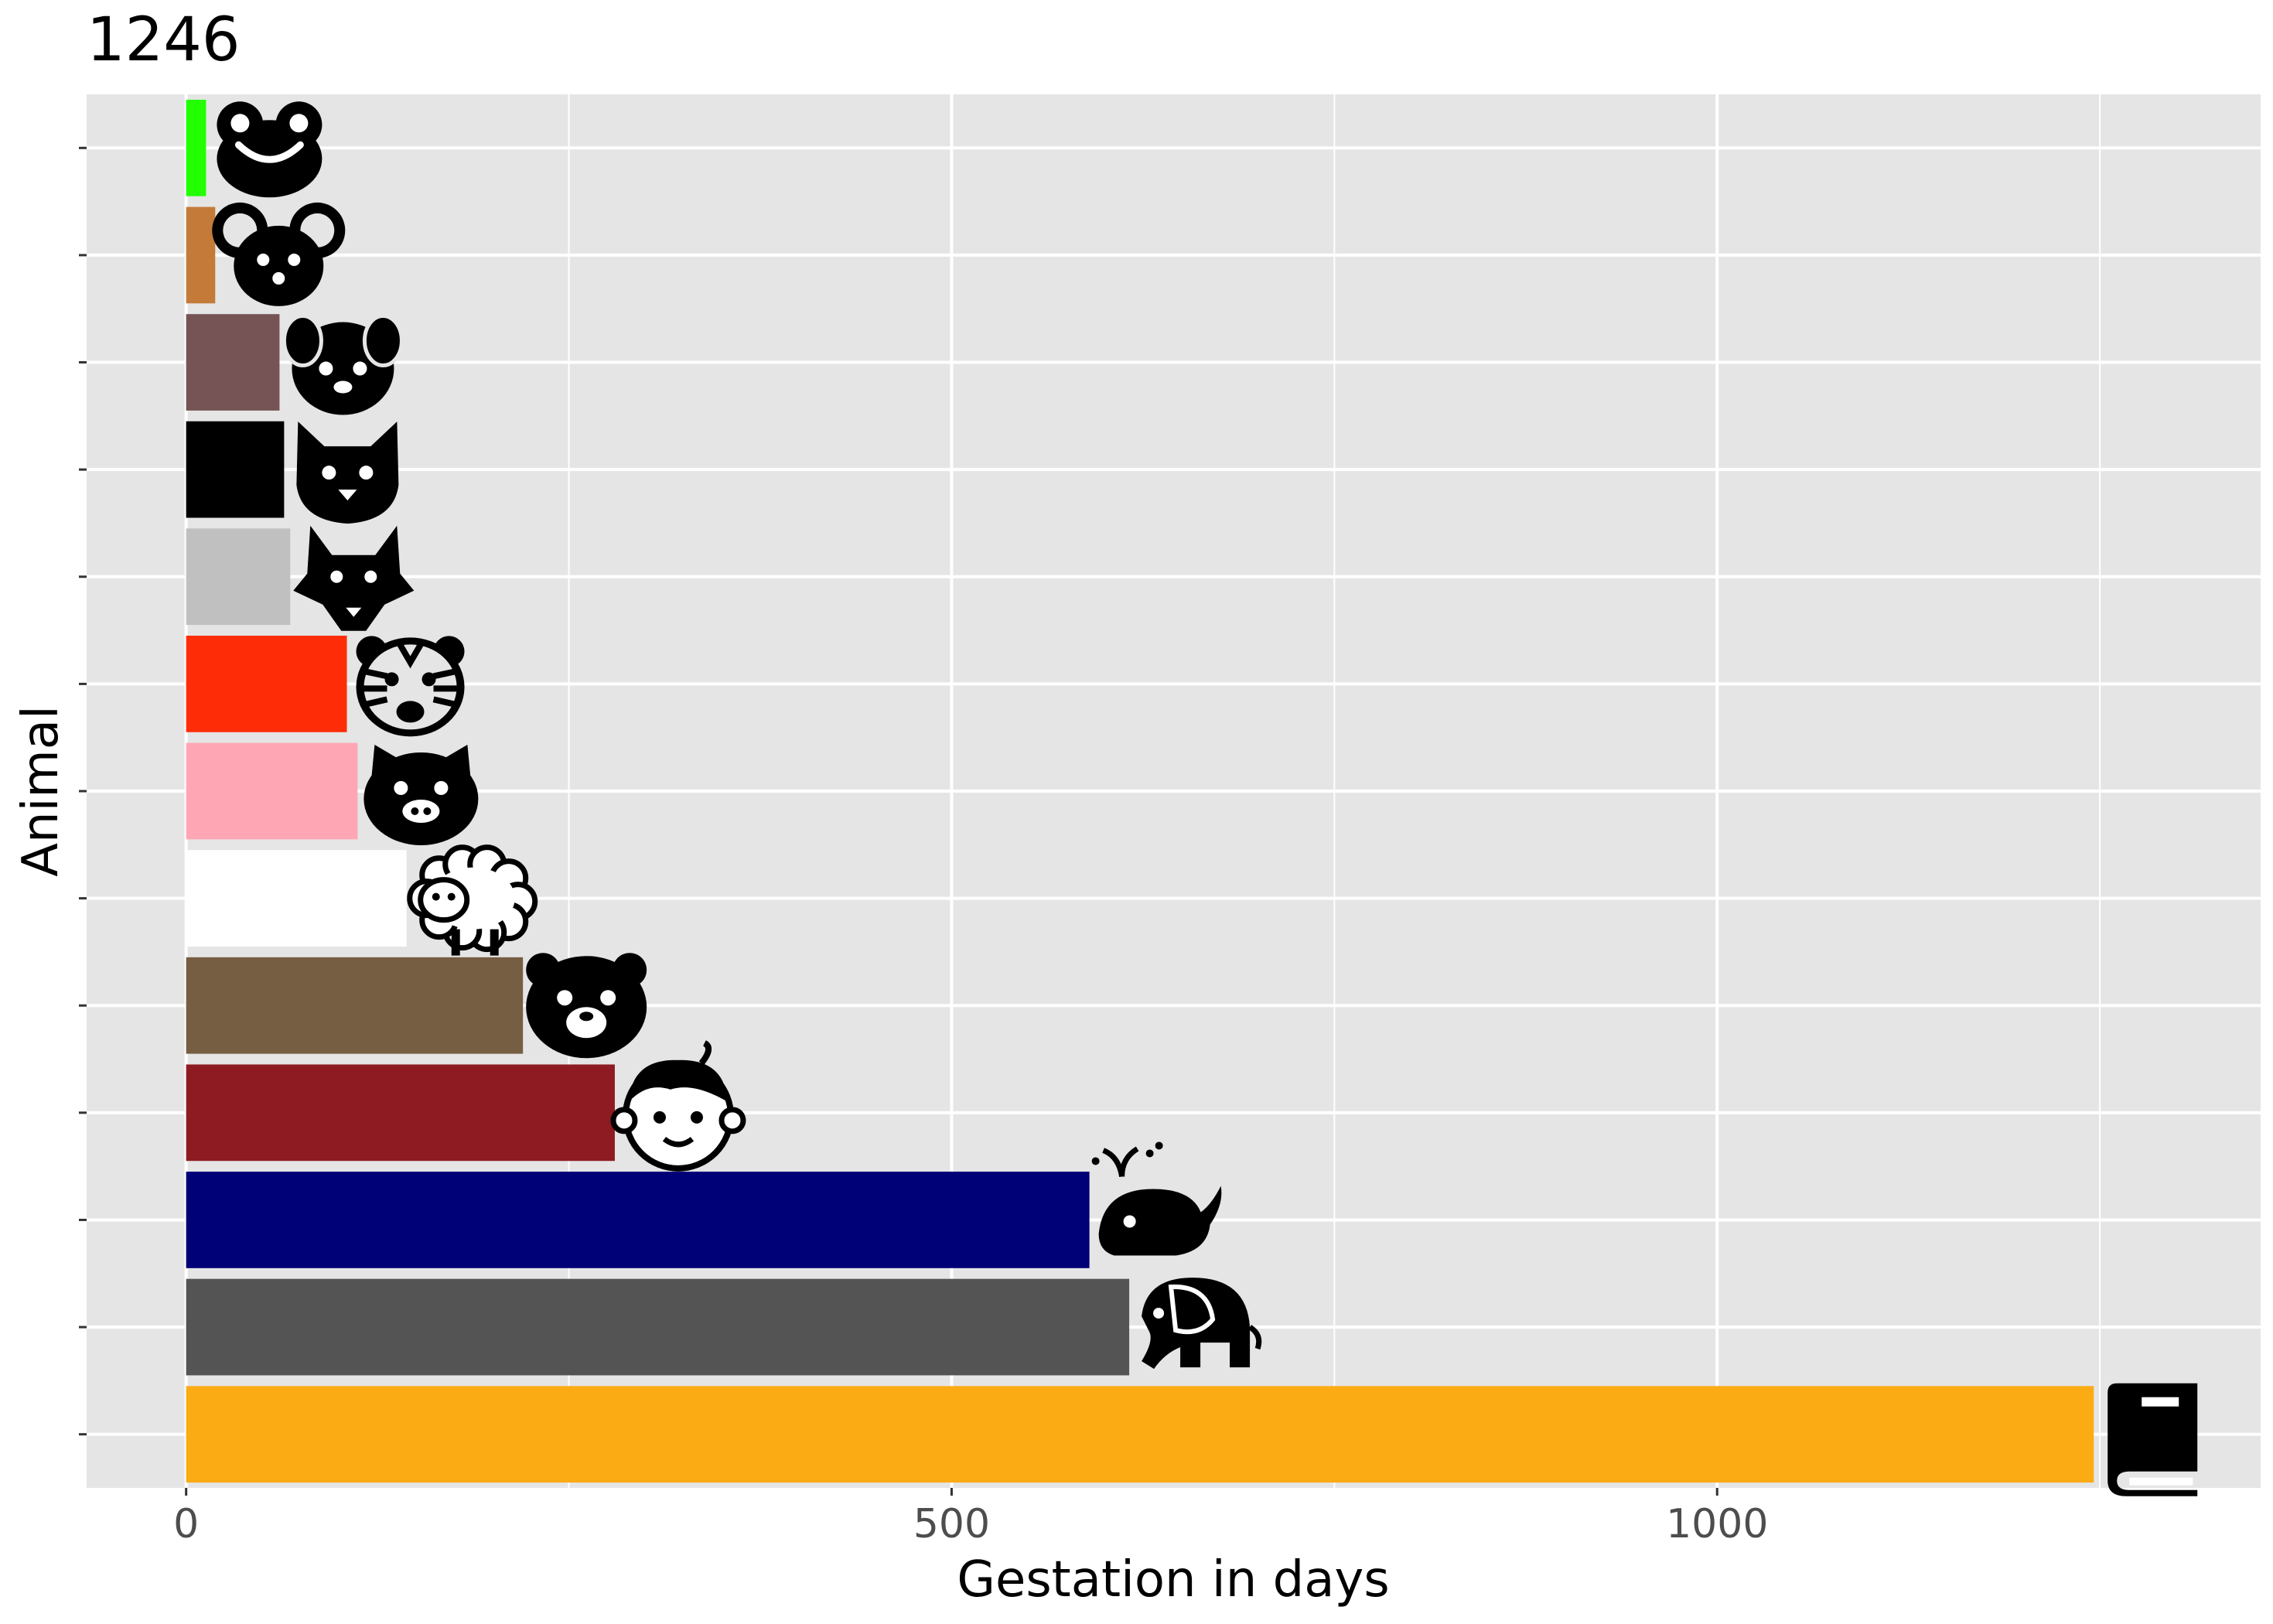 Image resolution: width=2273 pixels, height=1624 pixels. What do you see at coordinates (347, 473) in the screenshot?
I see `cat-icon` at bounding box center [347, 473].